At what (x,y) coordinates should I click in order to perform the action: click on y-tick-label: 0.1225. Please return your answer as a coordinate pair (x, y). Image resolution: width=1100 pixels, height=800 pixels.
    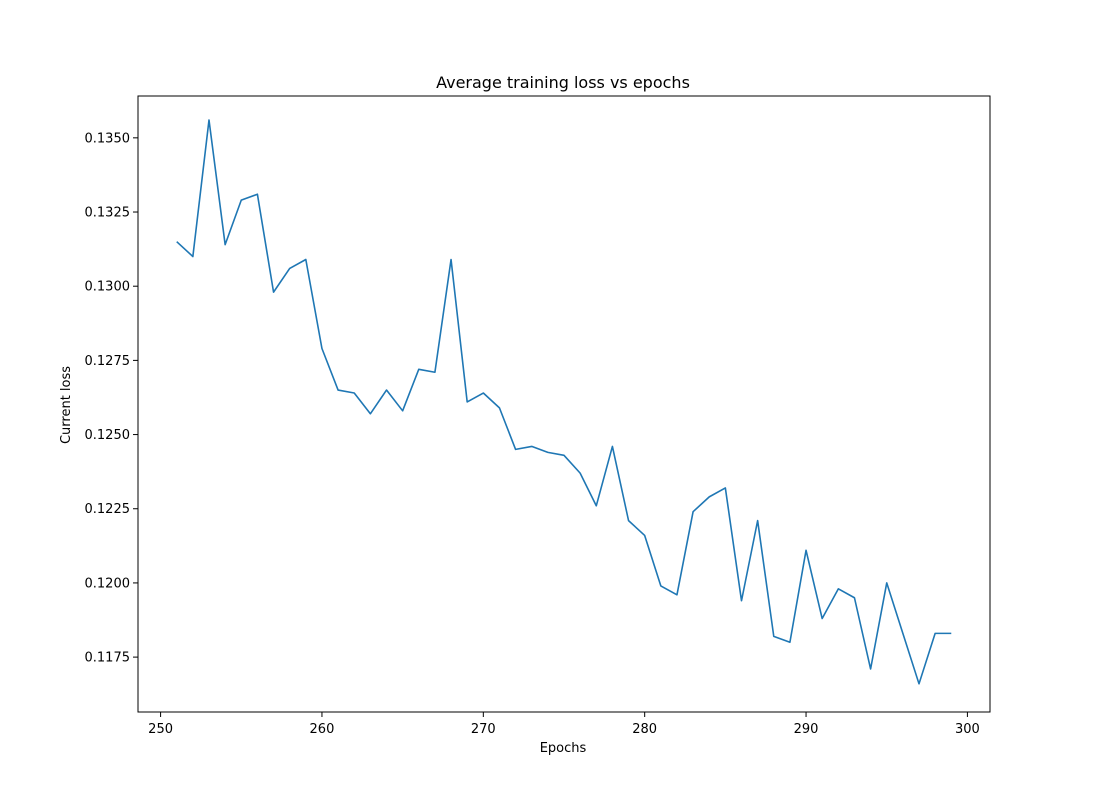
    Looking at the image, I should click on (108, 509).